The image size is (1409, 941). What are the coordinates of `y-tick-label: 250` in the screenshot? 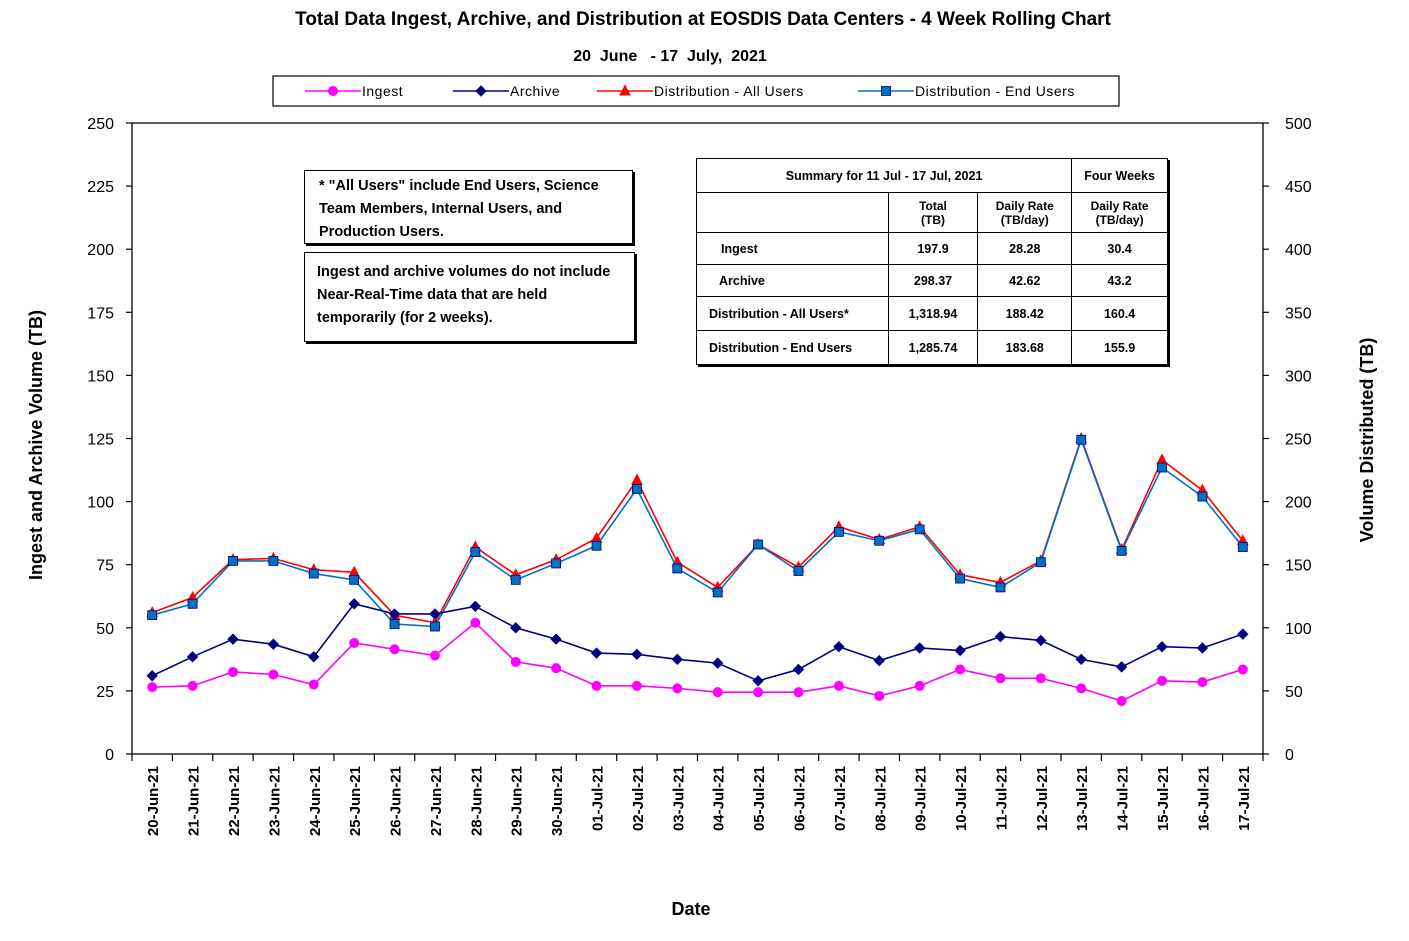 It's located at (100, 124).